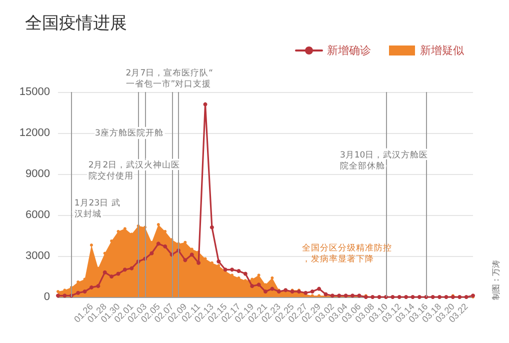 The width and height of the screenshot is (509, 343). What do you see at coordinates (496, 280) in the screenshot?
I see `text: 制图：万涛` at bounding box center [496, 280].